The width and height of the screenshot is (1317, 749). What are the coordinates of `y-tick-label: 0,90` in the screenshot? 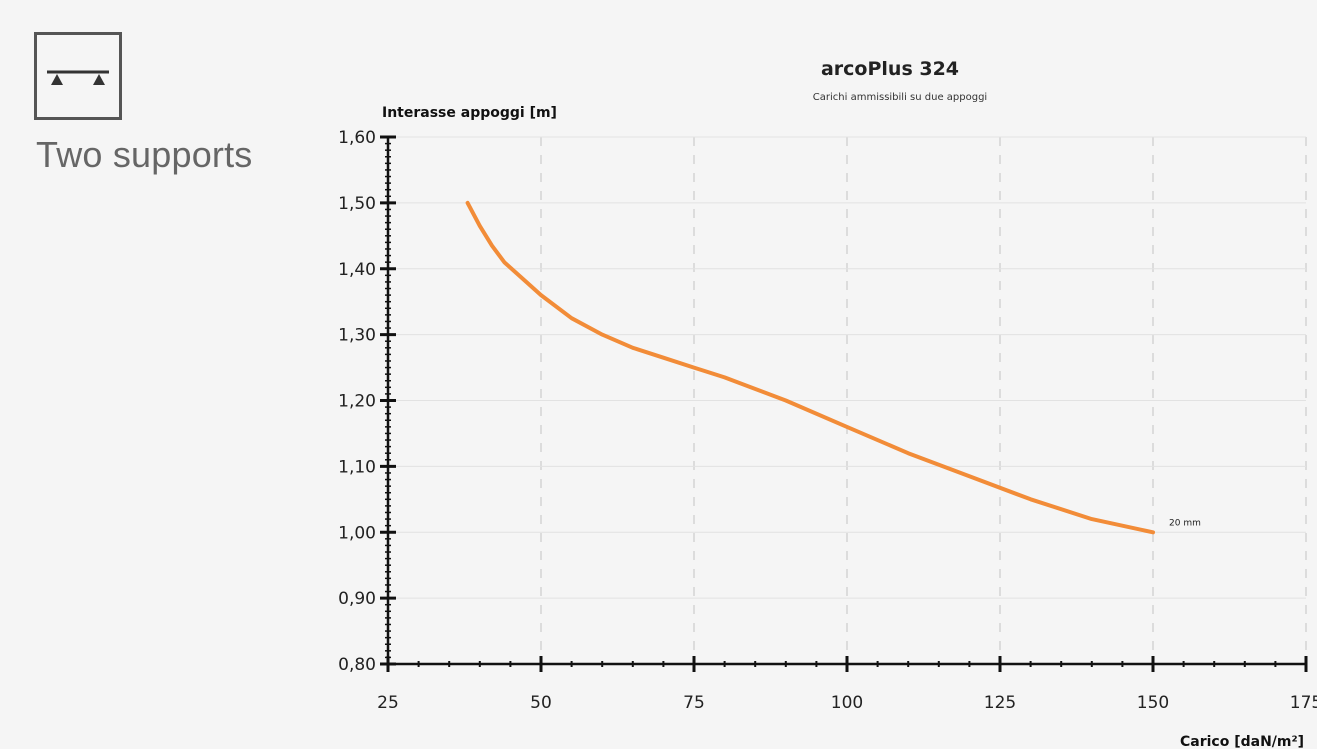 It's located at (357, 599).